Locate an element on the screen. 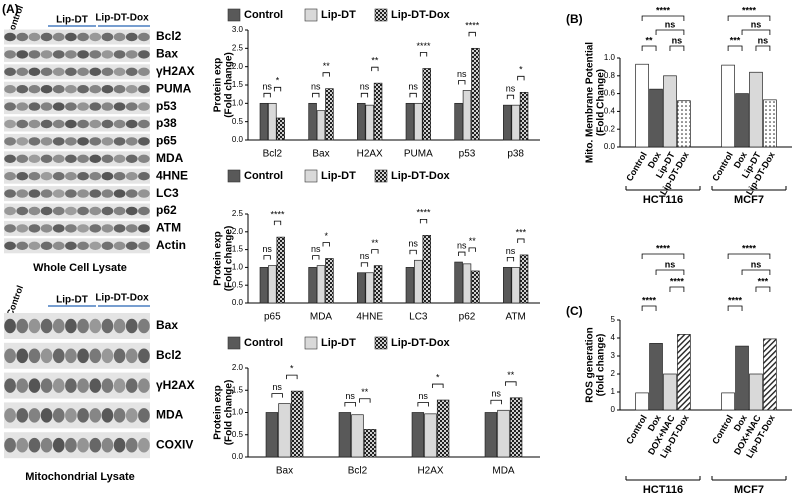  lane-group-label: Lip-DT-Dox is located at coordinates (122, 18).